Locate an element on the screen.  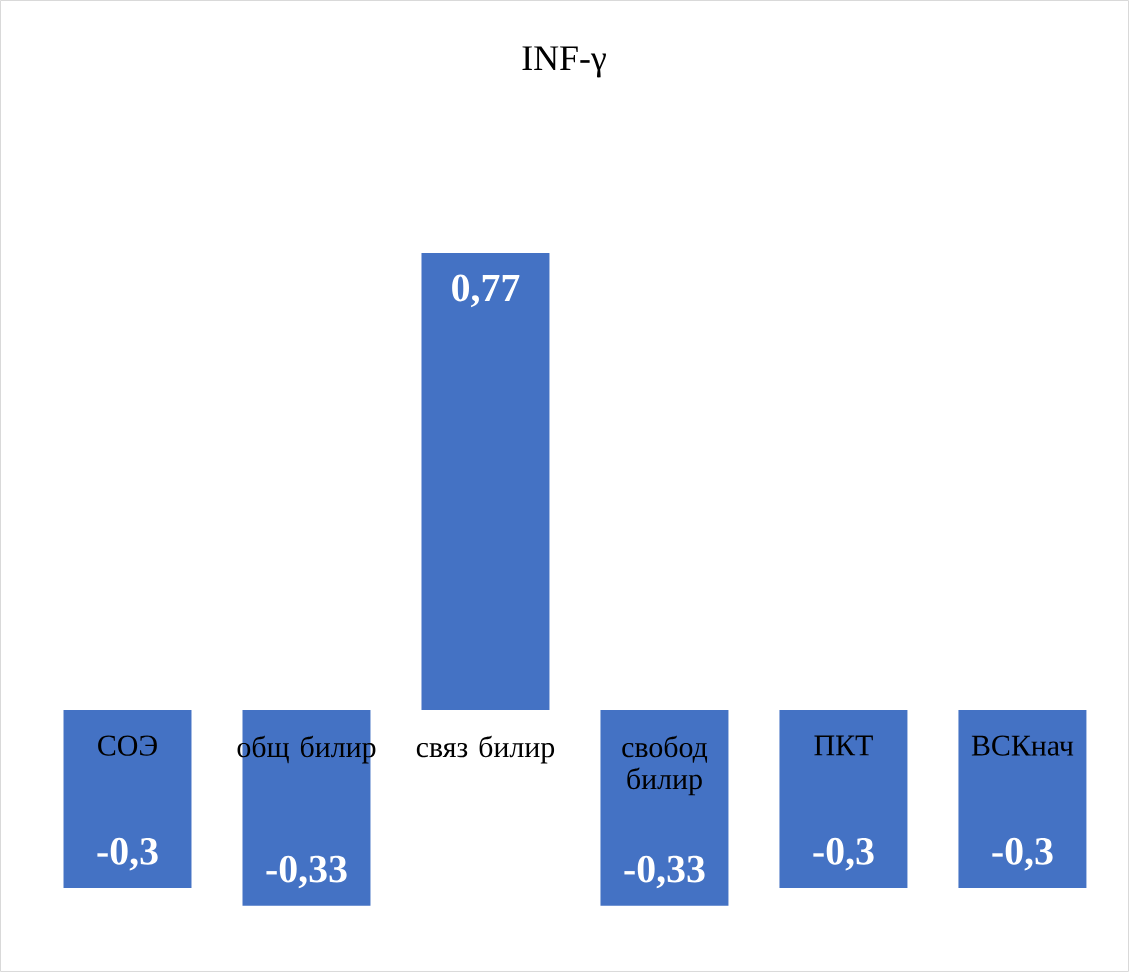
x-tick-label: ВСКнач is located at coordinates (1022, 745).